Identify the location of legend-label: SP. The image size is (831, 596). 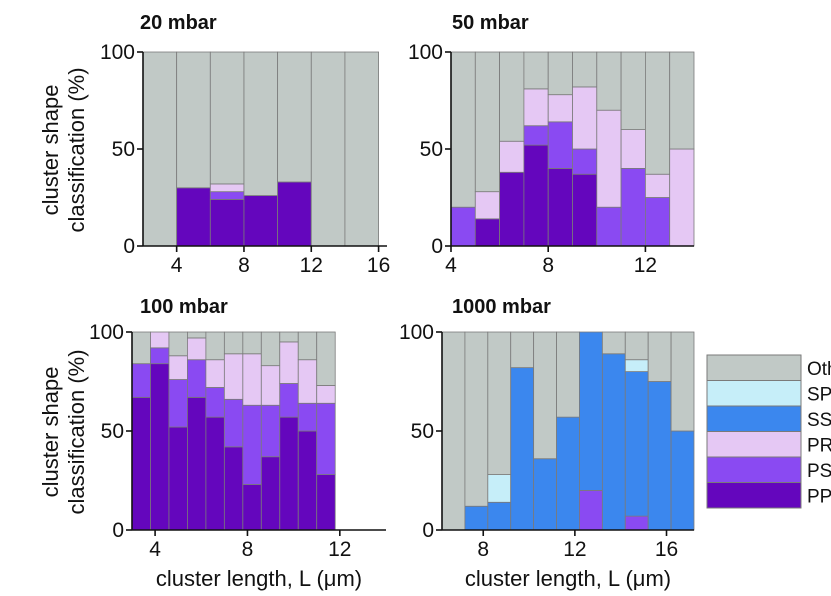
(819, 394).